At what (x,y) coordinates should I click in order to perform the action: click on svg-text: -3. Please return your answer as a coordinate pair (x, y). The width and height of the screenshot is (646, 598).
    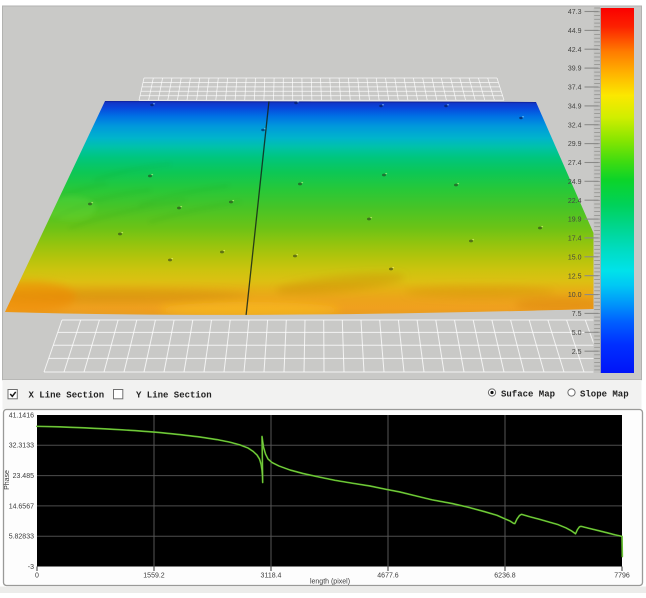
    Looking at the image, I should click on (31, 567).